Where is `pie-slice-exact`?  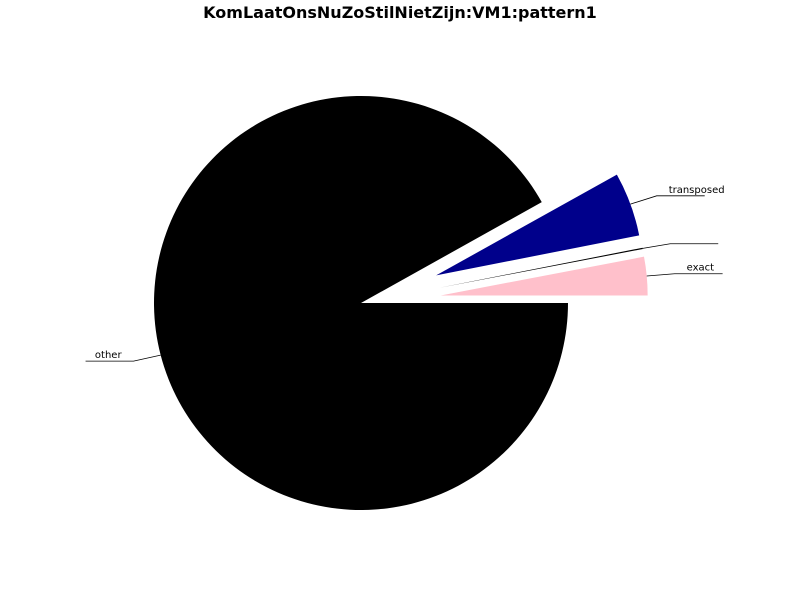
pie-slice-exact is located at coordinates (544, 276).